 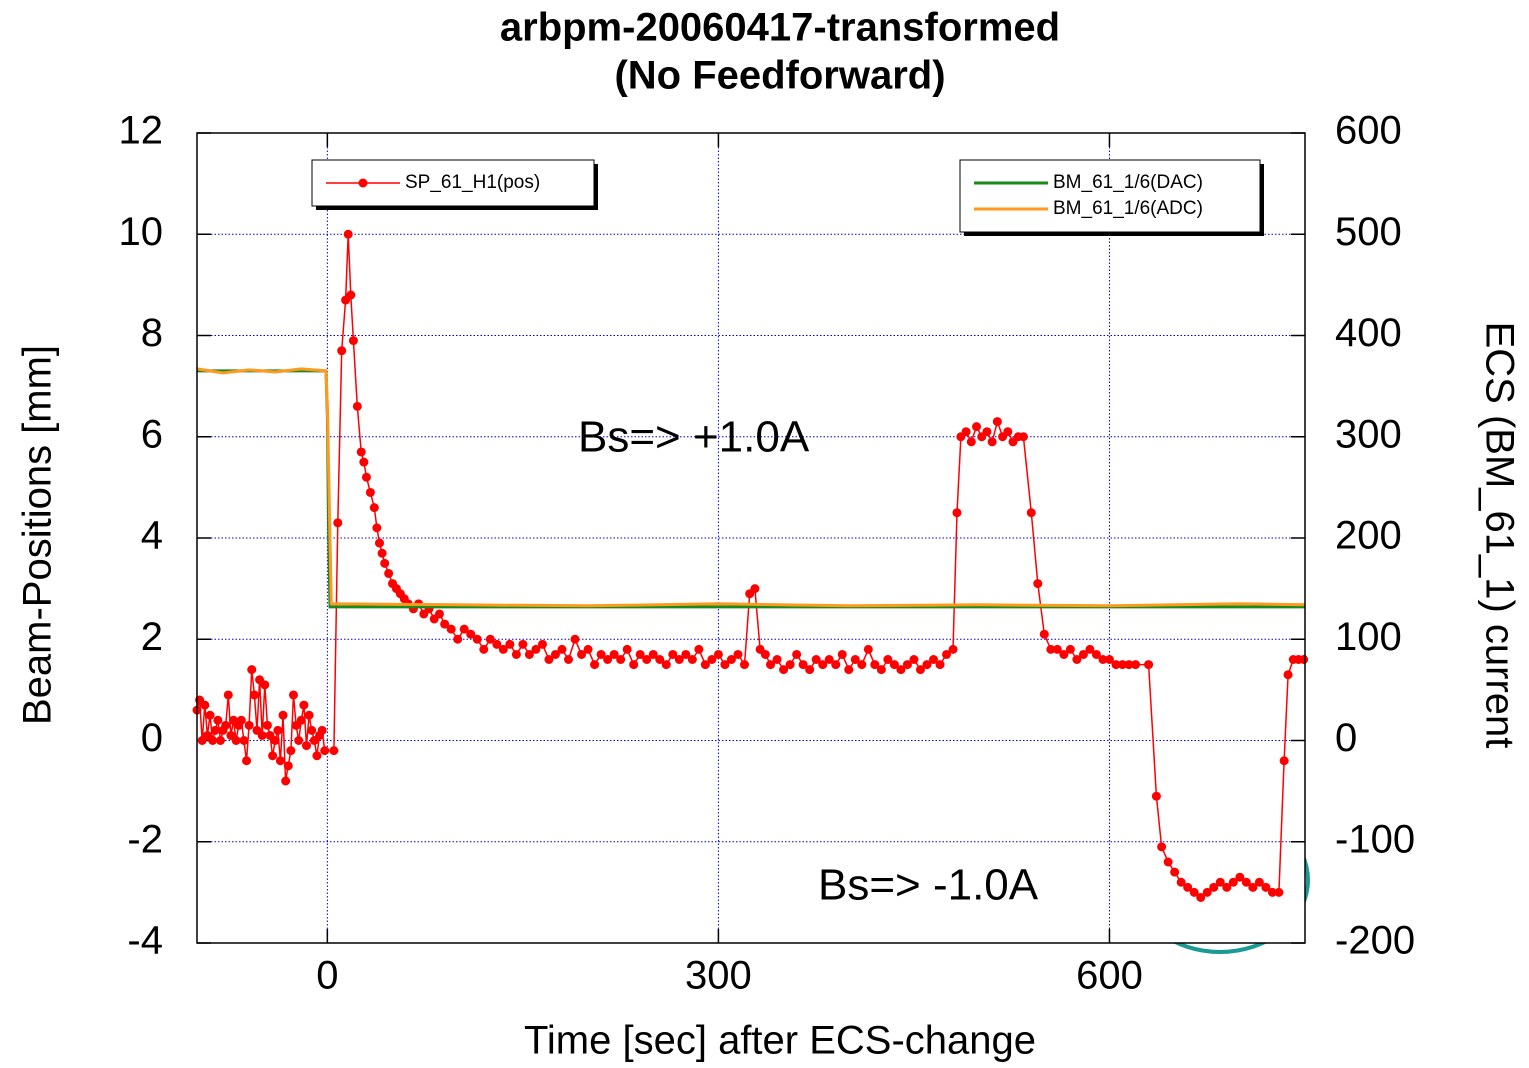 I want to click on y-axis-label: Beam-Positions [mm], so click(x=38, y=535).